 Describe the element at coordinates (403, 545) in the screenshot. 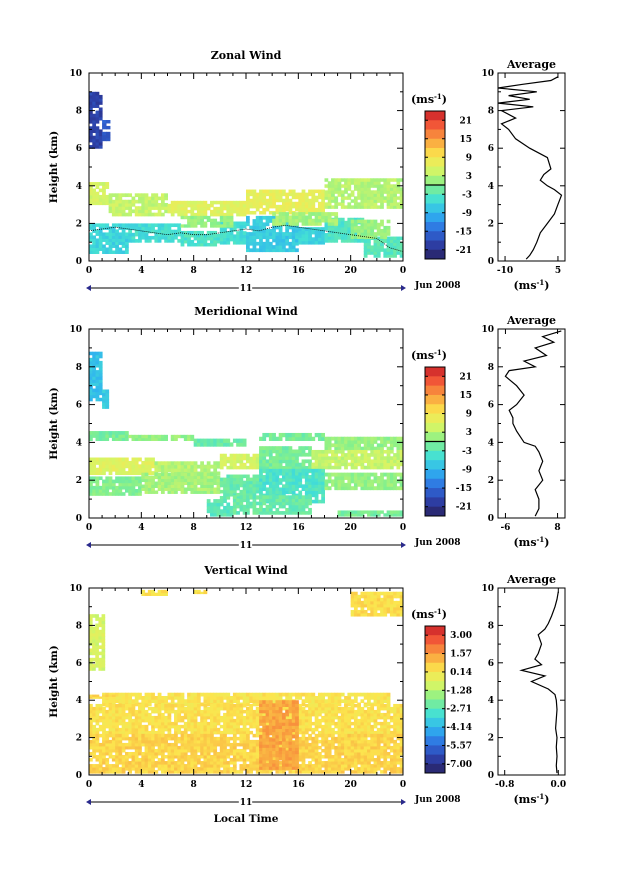

I see `day-bar-arrow-right` at that location.